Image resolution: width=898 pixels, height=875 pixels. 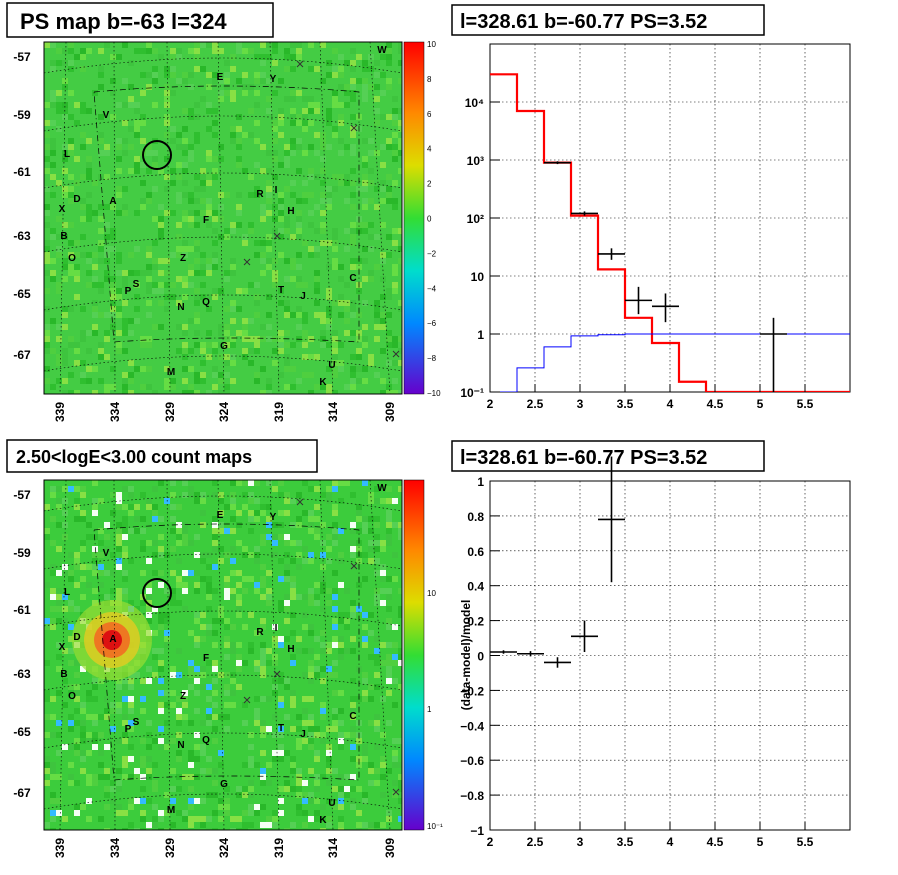 I want to click on lon-label: 334, so click(x=115, y=848).